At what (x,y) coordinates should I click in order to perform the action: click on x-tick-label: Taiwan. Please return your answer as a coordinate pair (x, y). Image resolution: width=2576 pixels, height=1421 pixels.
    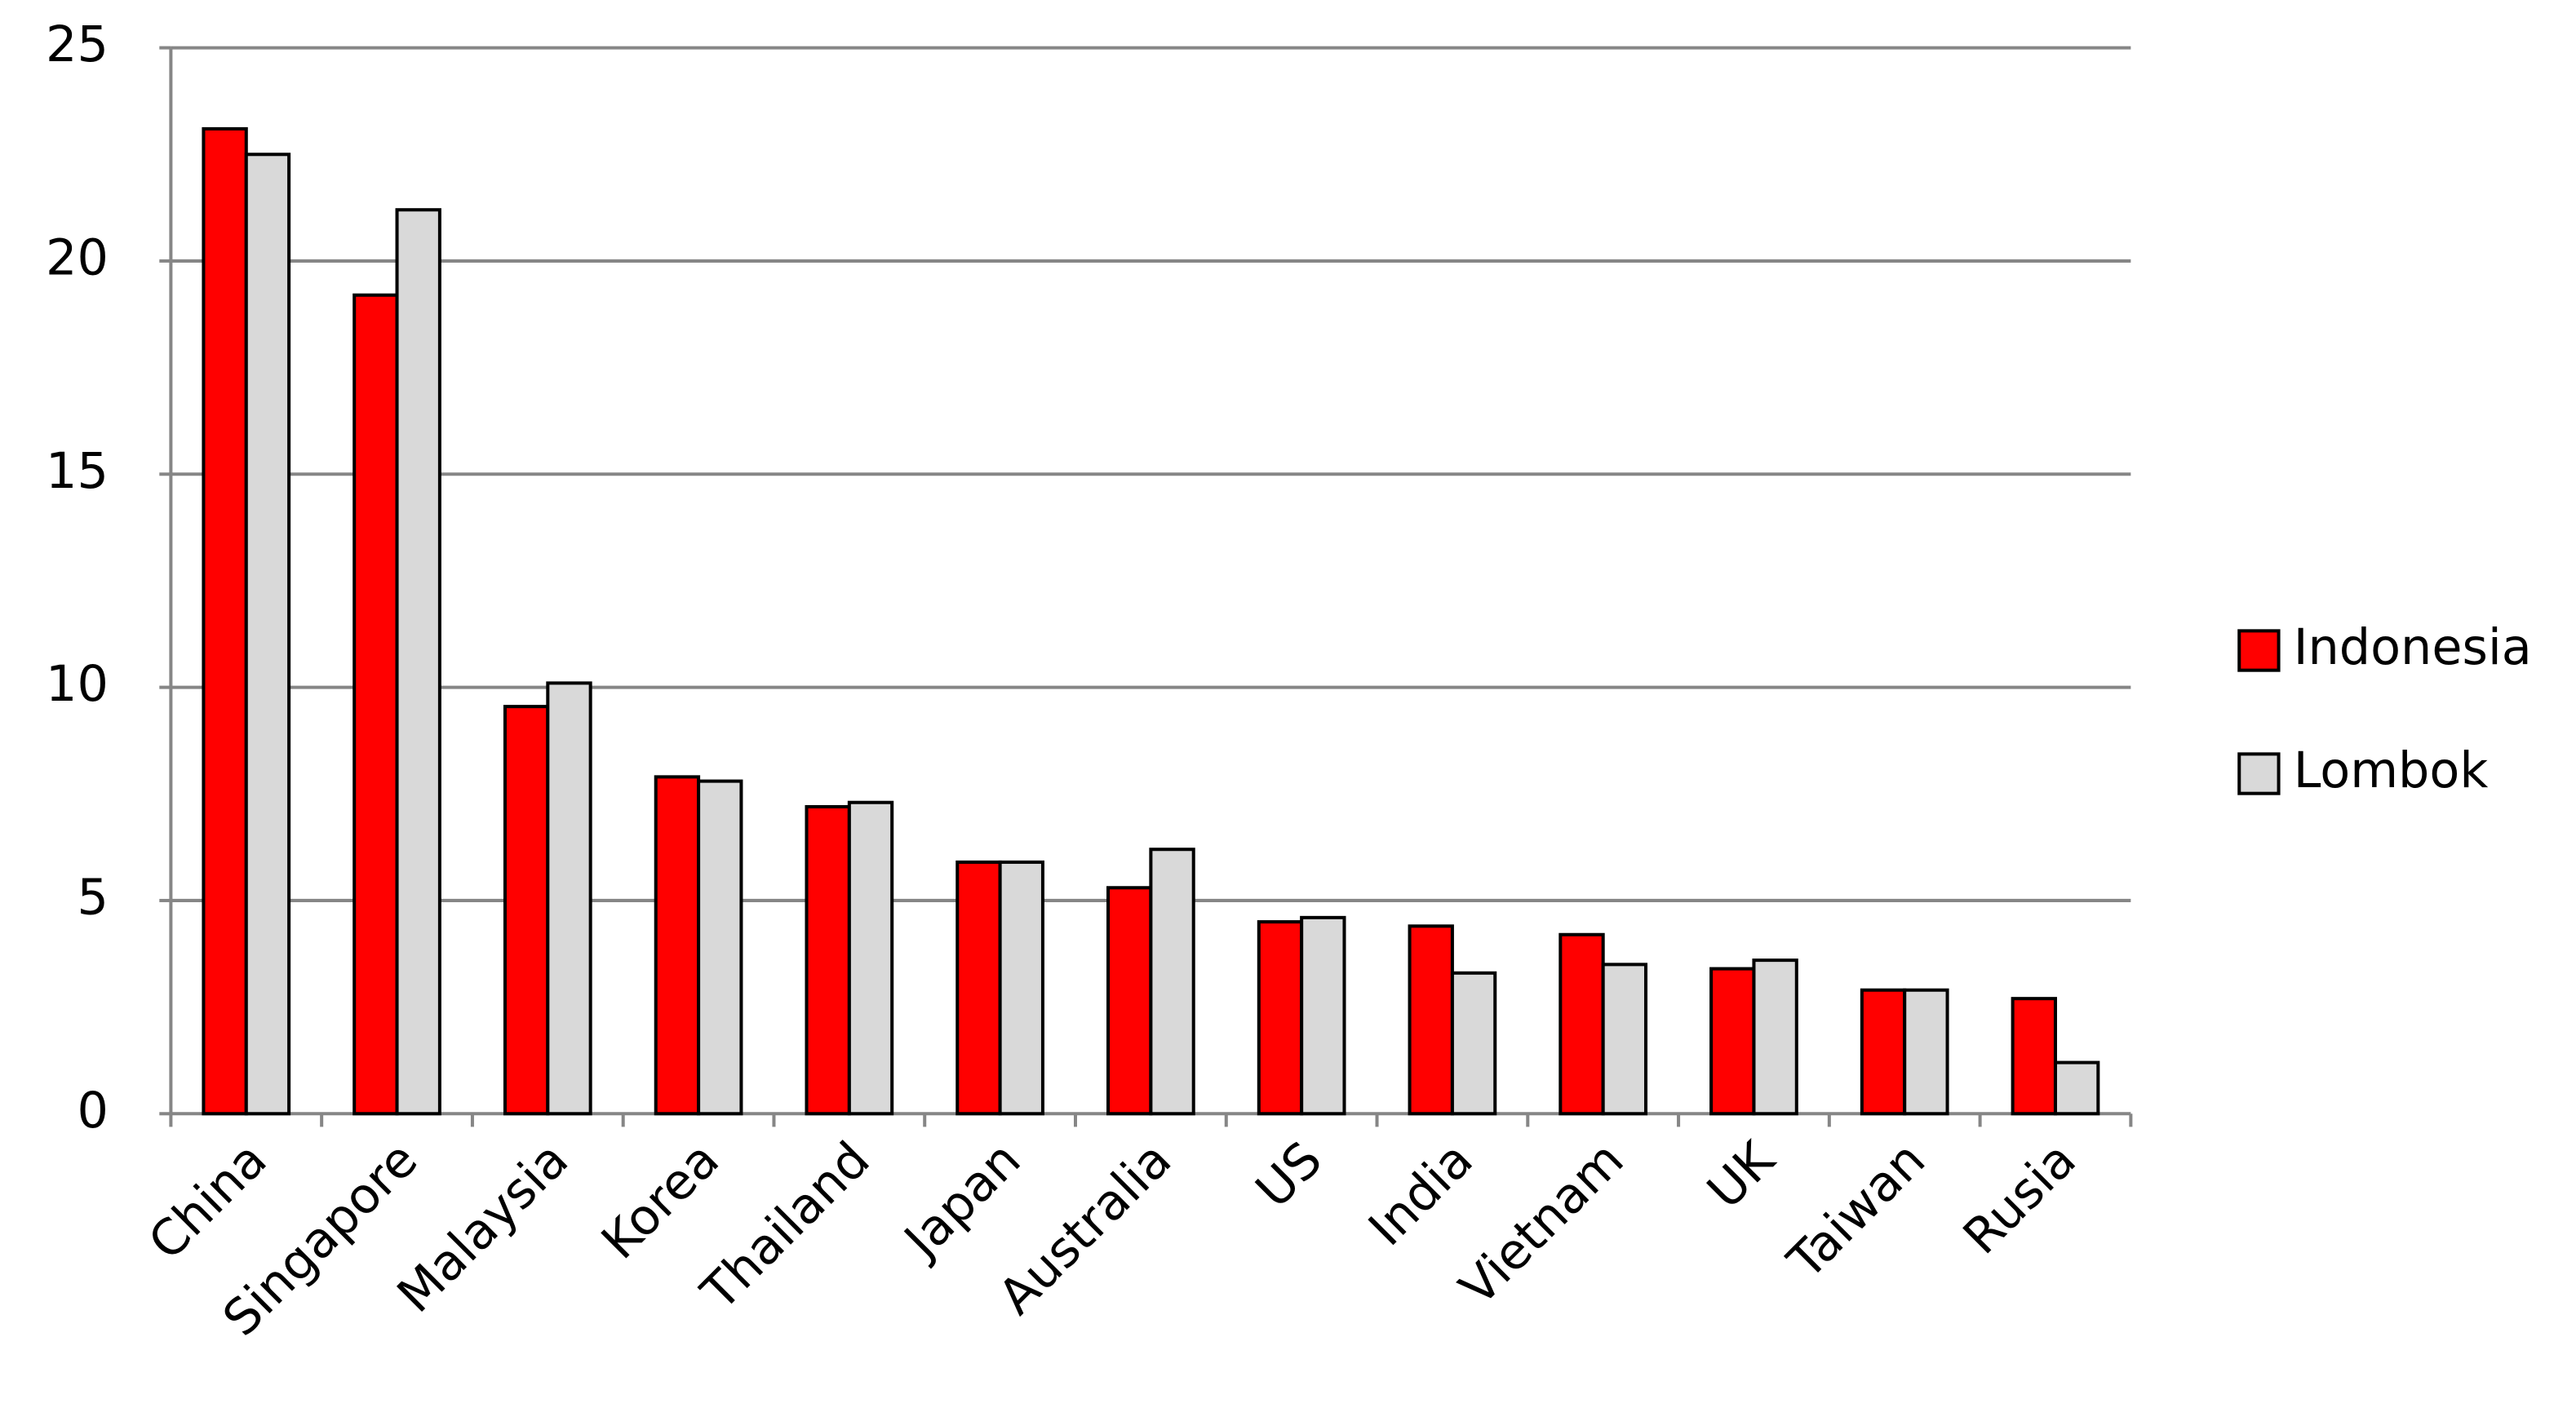
    Looking at the image, I should click on (1856, 1210).